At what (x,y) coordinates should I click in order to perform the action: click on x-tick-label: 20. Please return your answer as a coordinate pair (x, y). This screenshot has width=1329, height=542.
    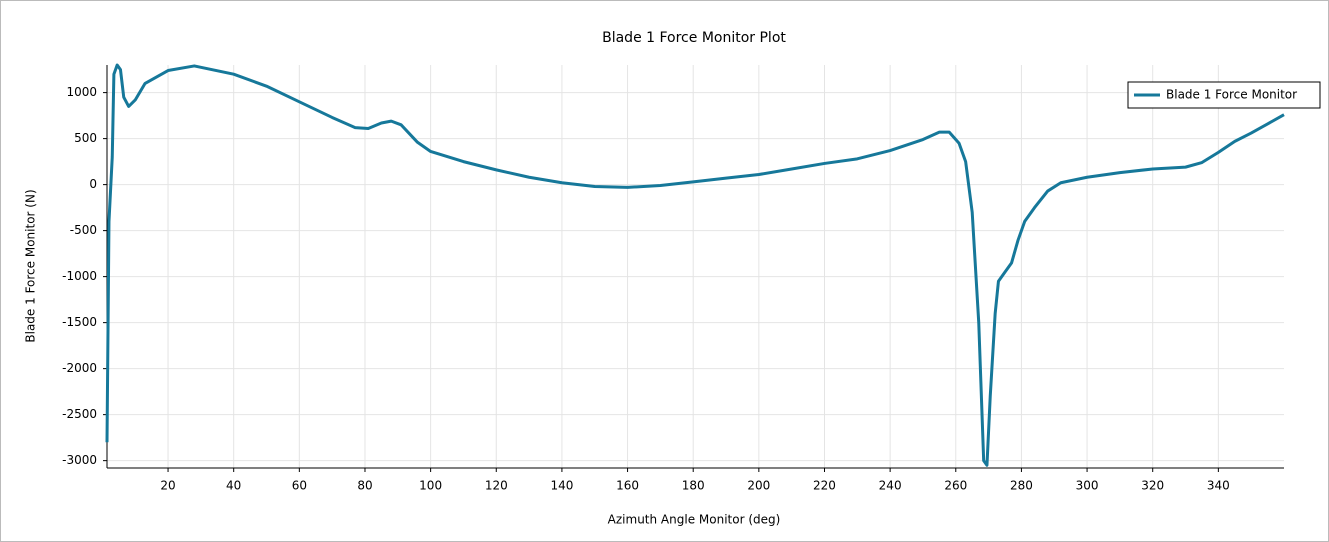
    Looking at the image, I should click on (167, 486).